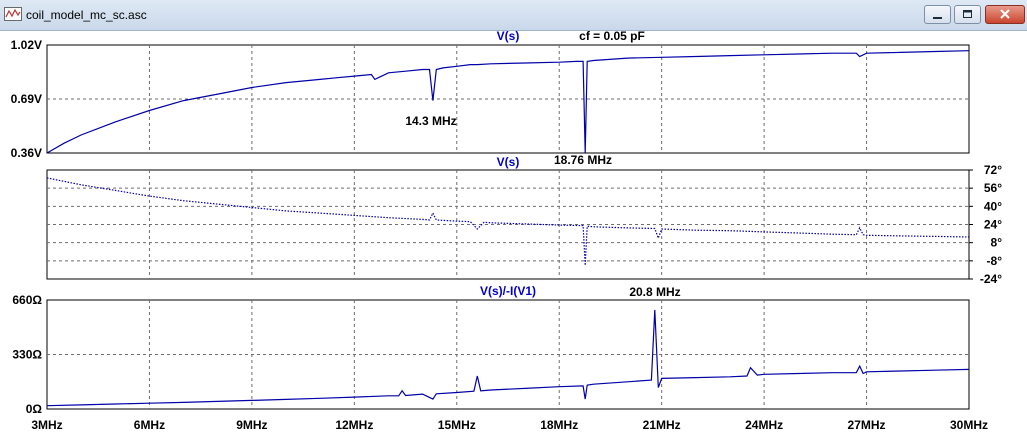 Image resolution: width=1027 pixels, height=442 pixels. What do you see at coordinates (662, 425) in the screenshot?
I see `x-tick-label: 21MHz` at bounding box center [662, 425].